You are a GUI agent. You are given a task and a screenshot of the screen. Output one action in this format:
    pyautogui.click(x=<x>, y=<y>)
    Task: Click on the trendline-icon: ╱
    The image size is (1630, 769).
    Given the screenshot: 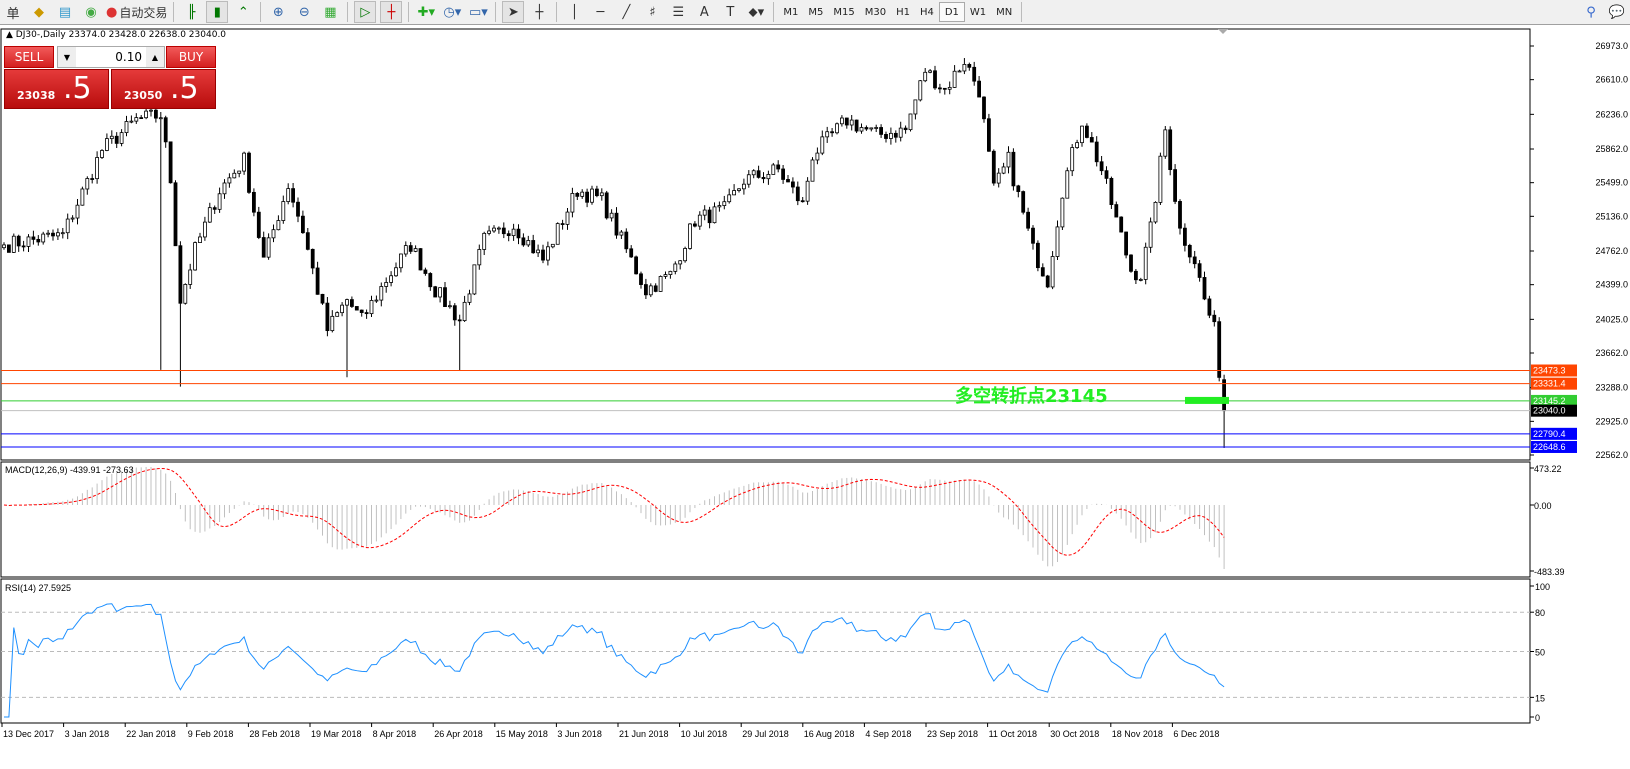 What is the action you would take?
    pyautogui.click(x=626, y=12)
    